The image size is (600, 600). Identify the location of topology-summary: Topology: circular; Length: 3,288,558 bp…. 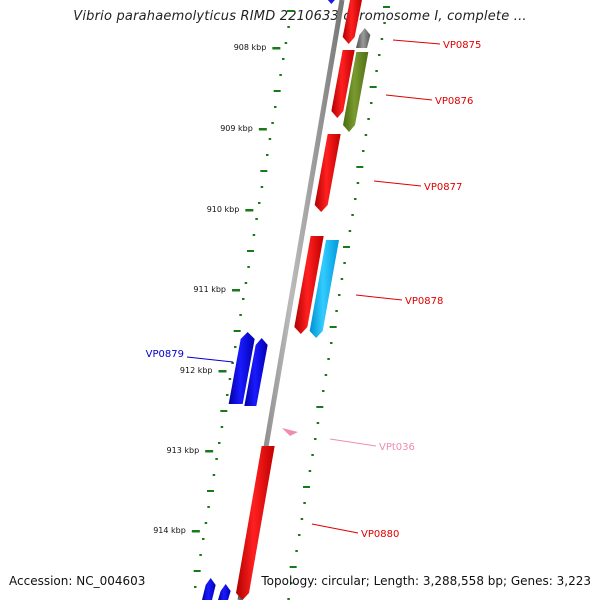
(426, 581).